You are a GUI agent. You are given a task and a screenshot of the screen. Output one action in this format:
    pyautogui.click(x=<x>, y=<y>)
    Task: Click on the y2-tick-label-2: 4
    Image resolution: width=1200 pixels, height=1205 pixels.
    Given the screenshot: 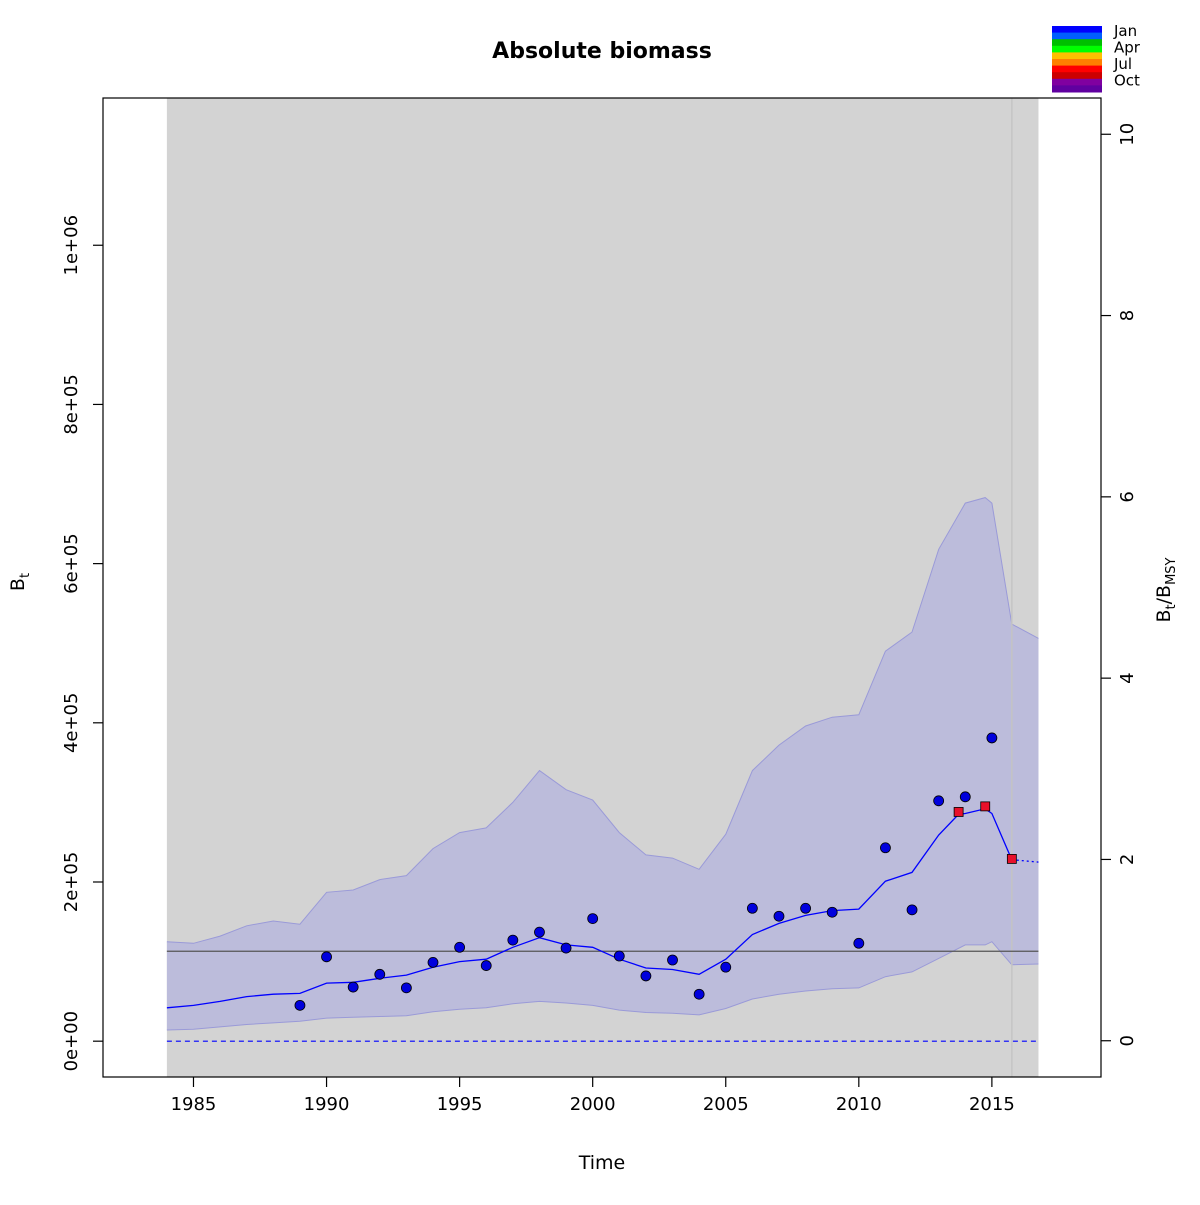 What is the action you would take?
    pyautogui.click(x=1127, y=677)
    